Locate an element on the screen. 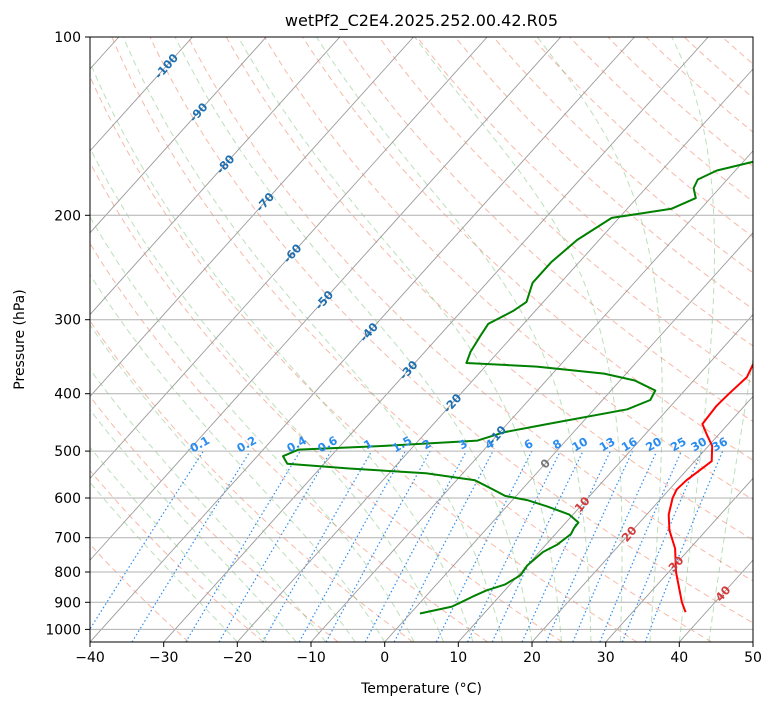 This screenshot has height=708, width=775. isotherm-label: -90 is located at coordinates (198, 112).